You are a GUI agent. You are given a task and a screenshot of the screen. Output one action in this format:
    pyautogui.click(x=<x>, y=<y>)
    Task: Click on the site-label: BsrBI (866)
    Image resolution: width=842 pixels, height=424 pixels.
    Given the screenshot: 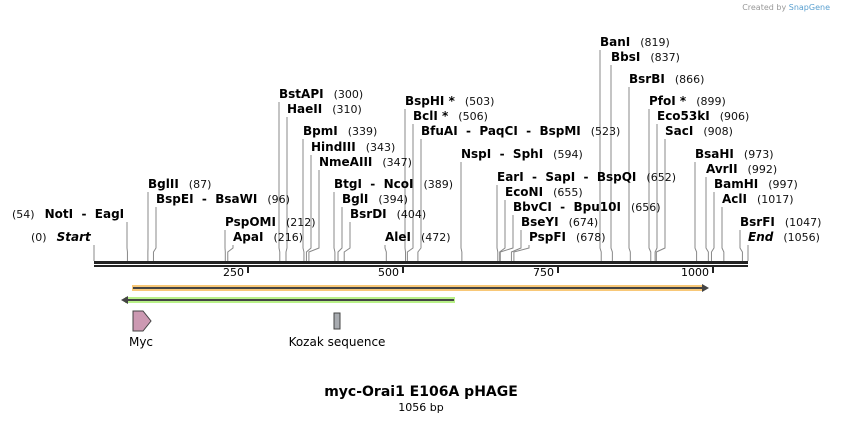 What is the action you would take?
    pyautogui.click(x=667, y=79)
    